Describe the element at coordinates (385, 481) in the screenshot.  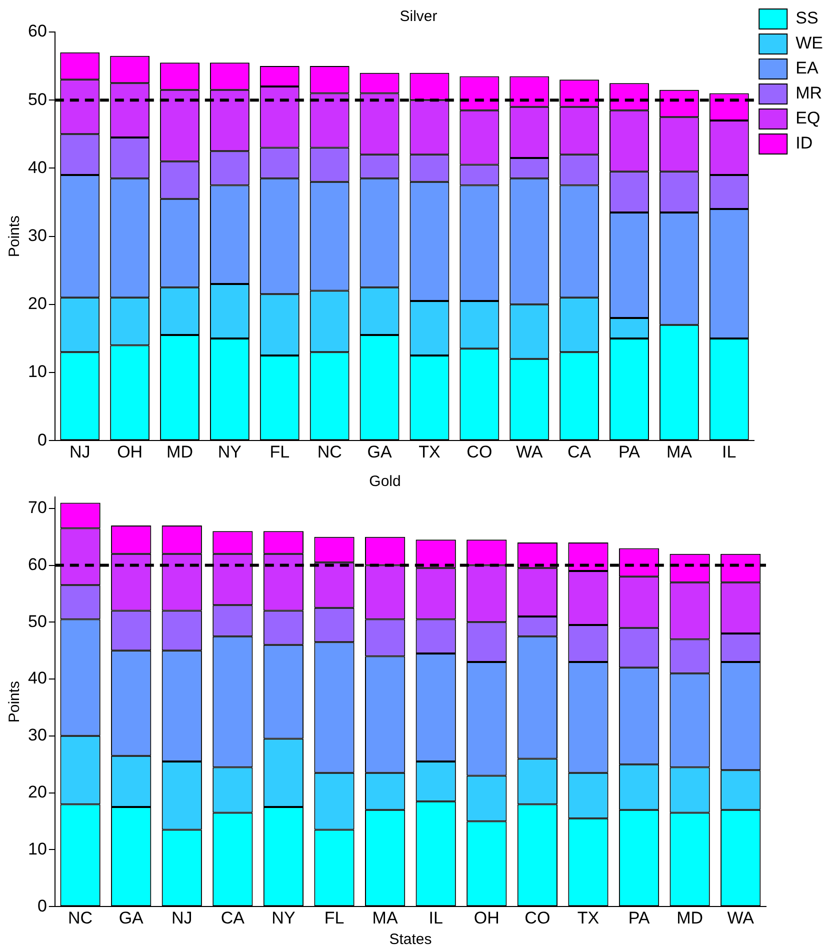
I see `chart-title: Gold` at that location.